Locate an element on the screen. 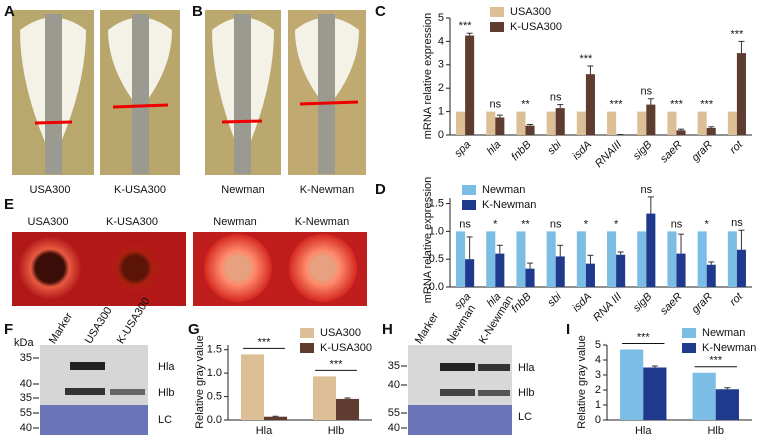 Image resolution: width=761 pixels, height=435 pixels. y-tick-label: 0.5 is located at coordinates (214, 396).